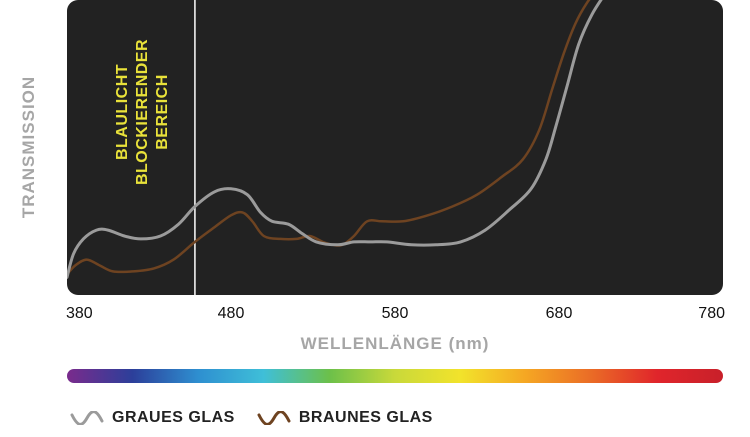  Describe the element at coordinates (122, 112) in the screenshot. I see `region-label-line: BLAULICHT` at that location.